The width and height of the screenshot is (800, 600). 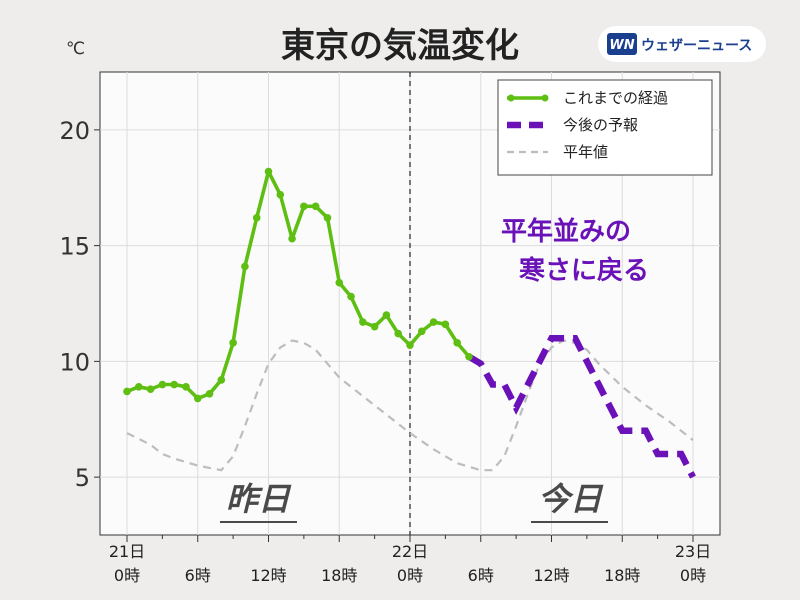 I want to click on day-label-yesterday-text: 昨日, so click(x=259, y=499).